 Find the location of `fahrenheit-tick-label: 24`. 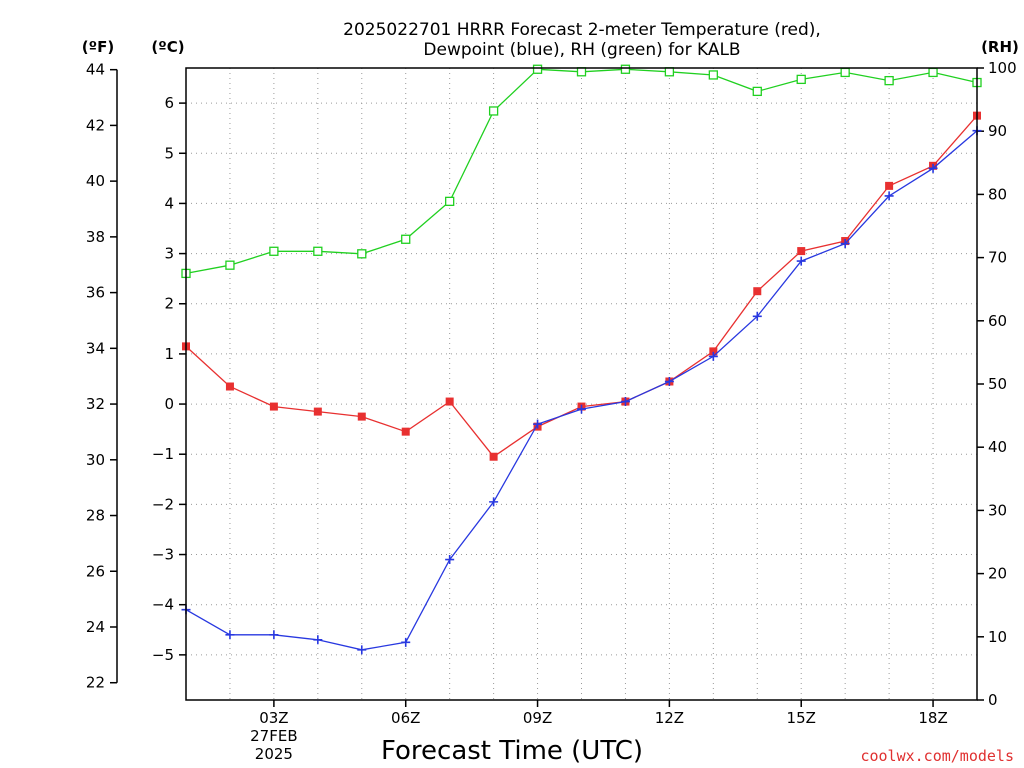

fahrenheit-tick-label: 24 is located at coordinates (95, 627).